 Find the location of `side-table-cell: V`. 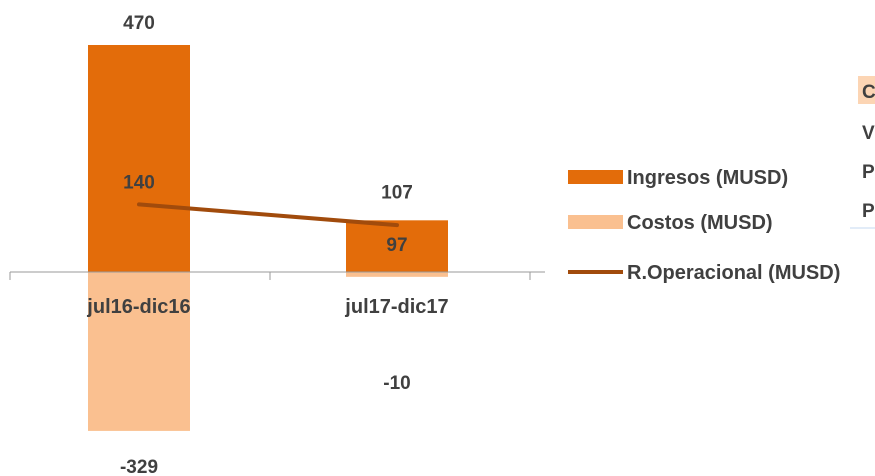

side-table-cell: V is located at coordinates (868, 133).